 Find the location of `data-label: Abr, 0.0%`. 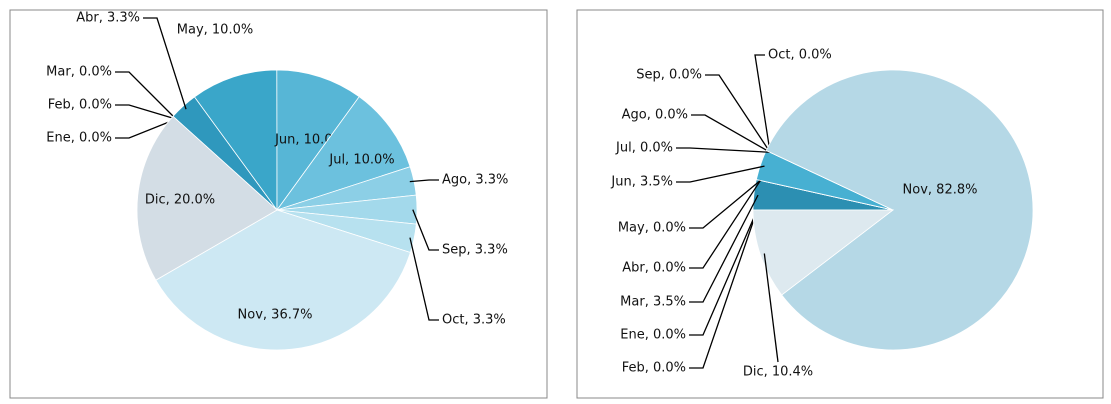

data-label: Abr, 0.0% is located at coordinates (654, 268).